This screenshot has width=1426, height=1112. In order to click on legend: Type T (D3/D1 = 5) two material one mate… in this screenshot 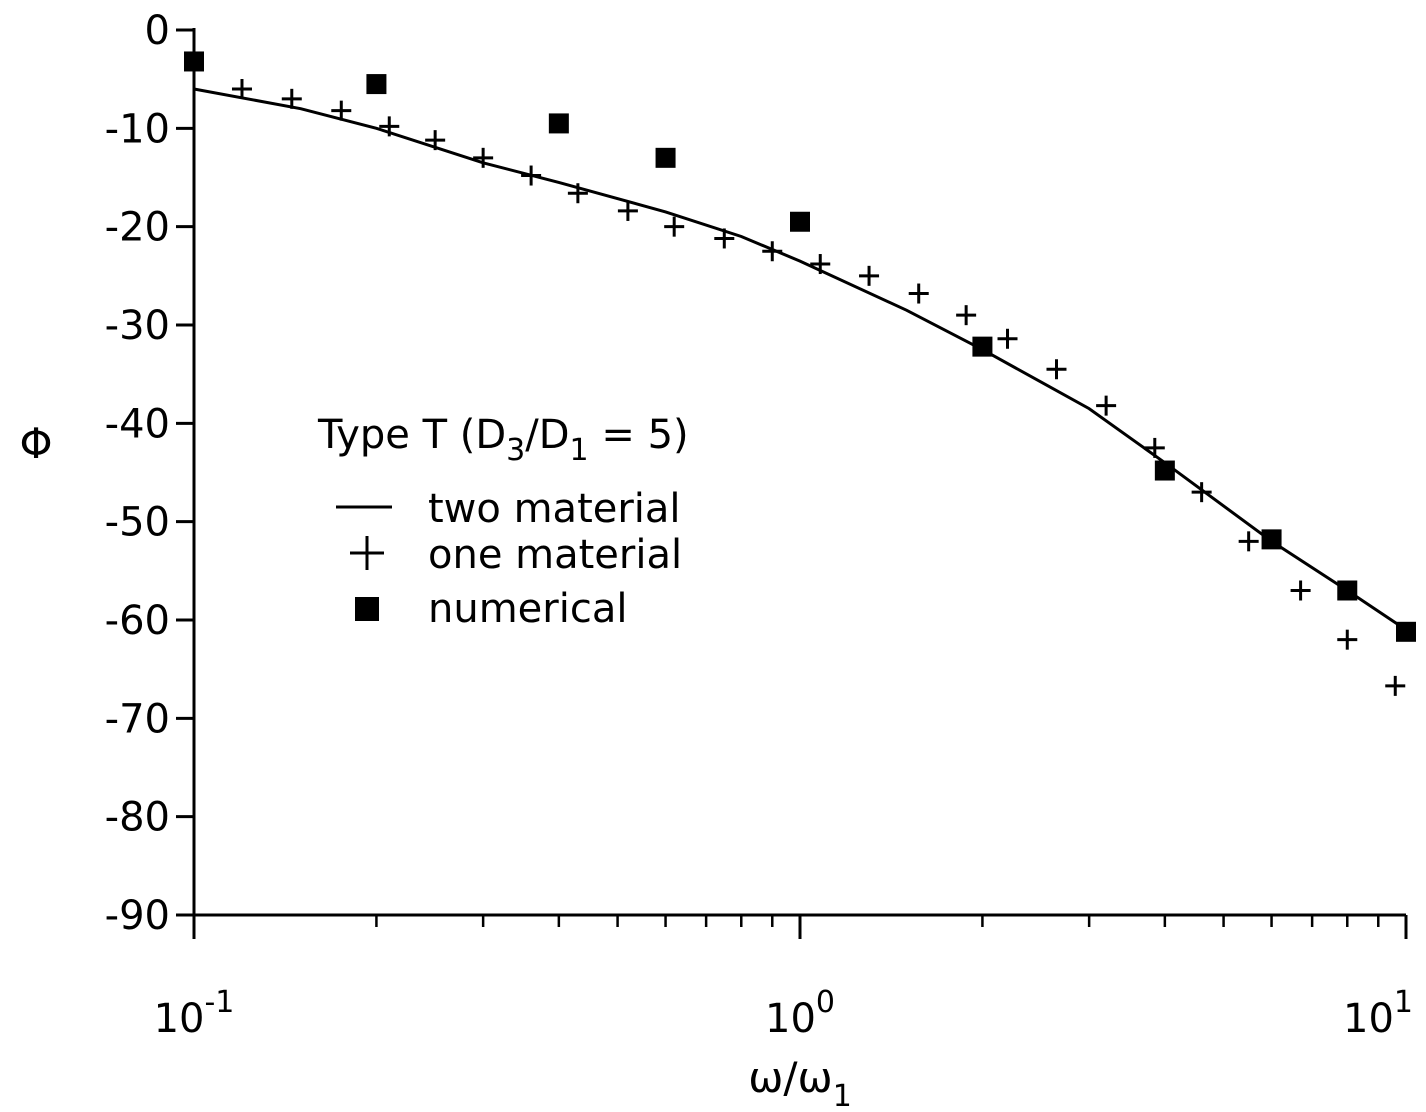, I will do `click(503, 522)`.